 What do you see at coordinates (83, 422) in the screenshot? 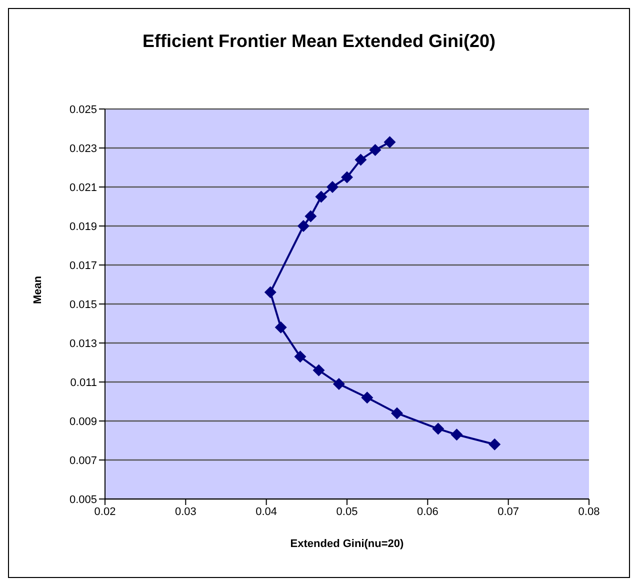
I see `y-tick-label: 0.009` at bounding box center [83, 422].